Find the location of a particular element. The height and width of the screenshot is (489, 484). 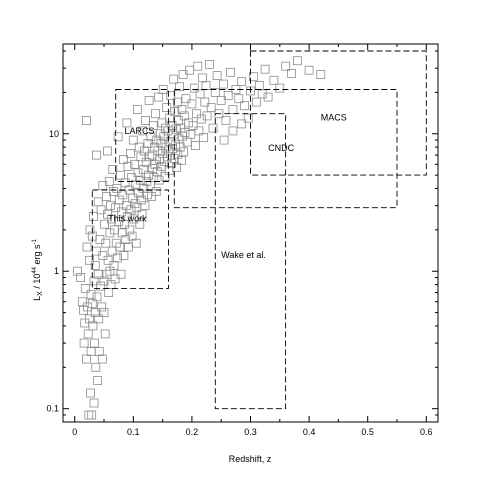

x-axis-label: Redshift, z is located at coordinates (250, 459).